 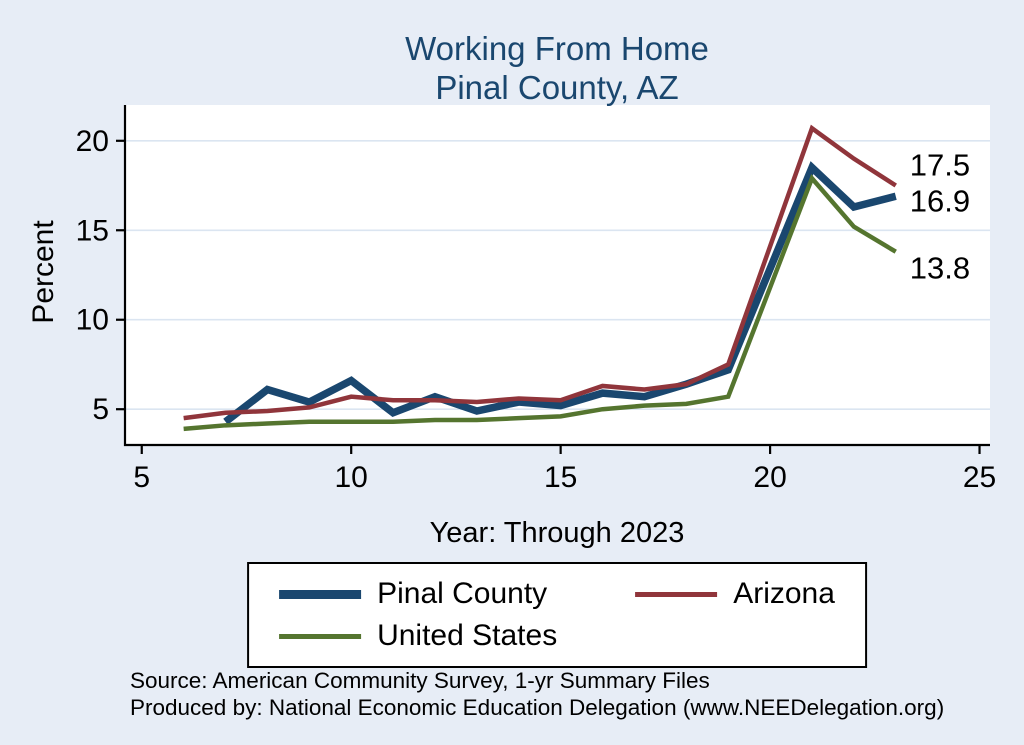 What do you see at coordinates (92, 230) in the screenshot?
I see `y-tick-label-15: 15` at bounding box center [92, 230].